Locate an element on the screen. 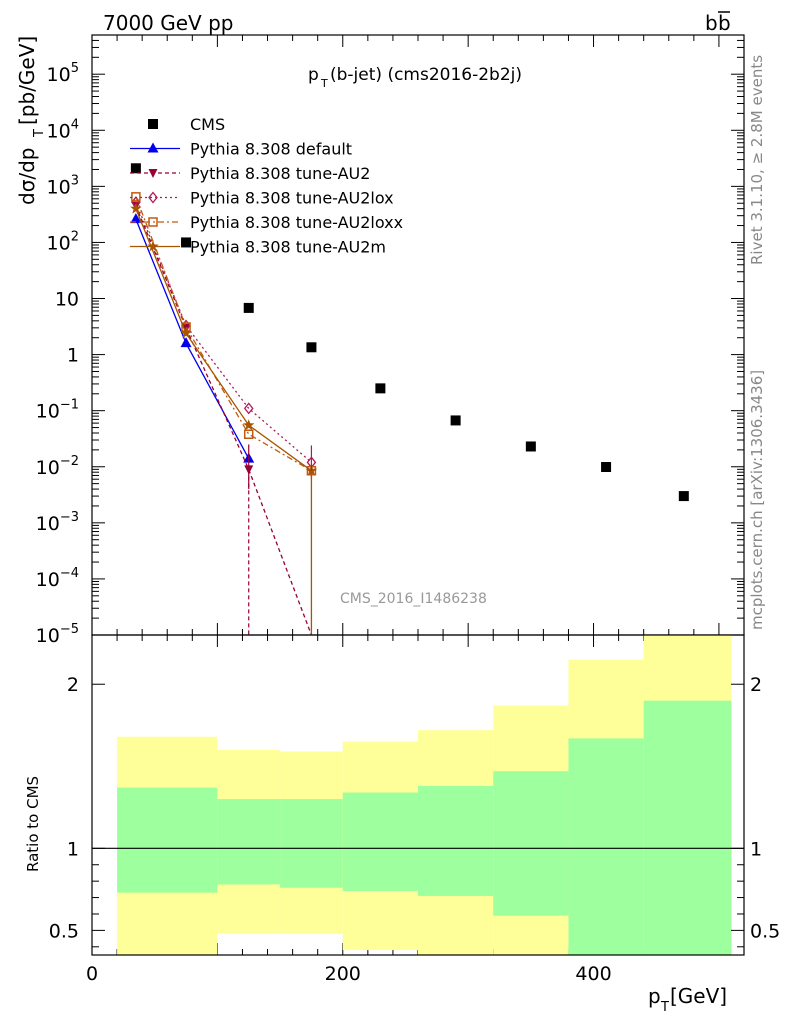 The height and width of the screenshot is (1024, 786). svg-text: [GeV] is located at coordinates (698, 996).